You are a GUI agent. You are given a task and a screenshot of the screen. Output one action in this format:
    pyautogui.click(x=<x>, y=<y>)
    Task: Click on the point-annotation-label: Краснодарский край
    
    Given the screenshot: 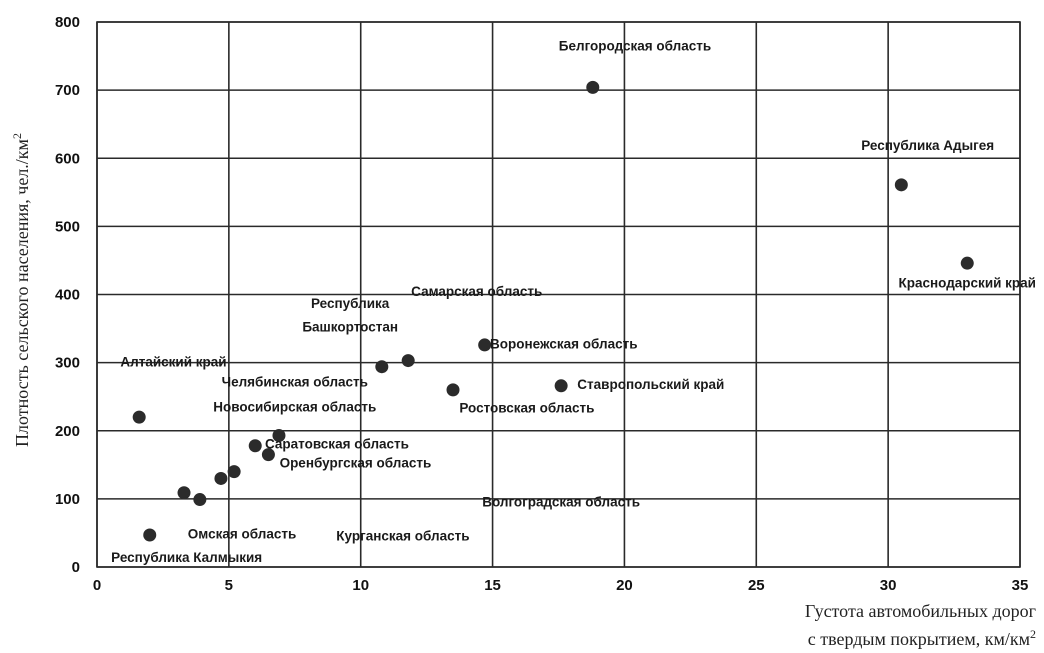 What is the action you would take?
    pyautogui.click(x=967, y=283)
    